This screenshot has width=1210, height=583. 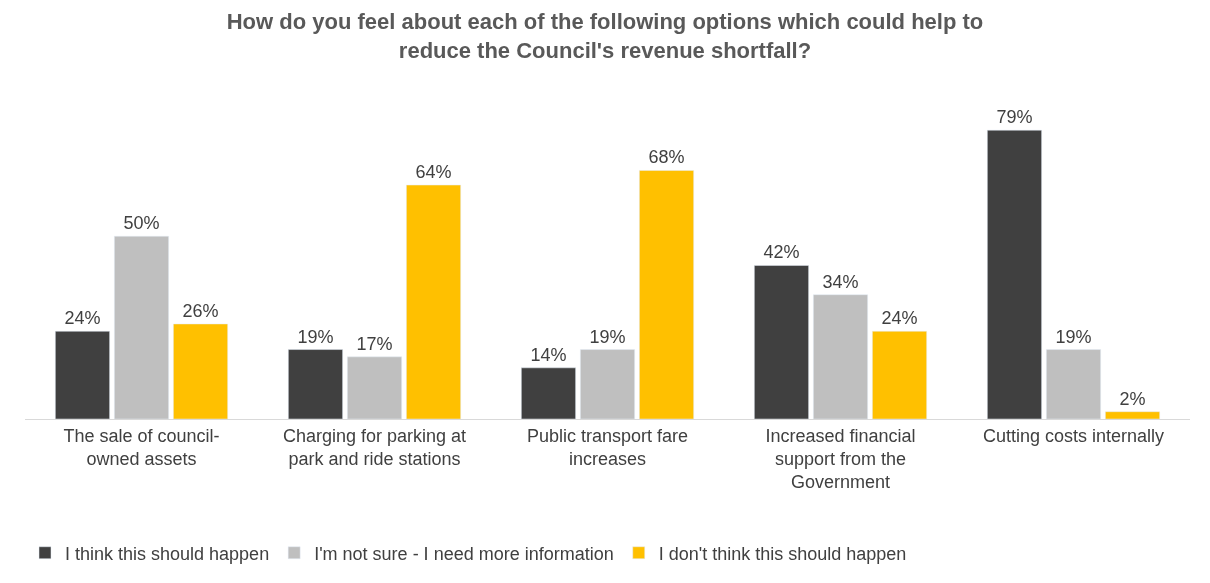 What do you see at coordinates (141, 447) in the screenshot?
I see `x-tick-label: The sale of council-owned assets` at bounding box center [141, 447].